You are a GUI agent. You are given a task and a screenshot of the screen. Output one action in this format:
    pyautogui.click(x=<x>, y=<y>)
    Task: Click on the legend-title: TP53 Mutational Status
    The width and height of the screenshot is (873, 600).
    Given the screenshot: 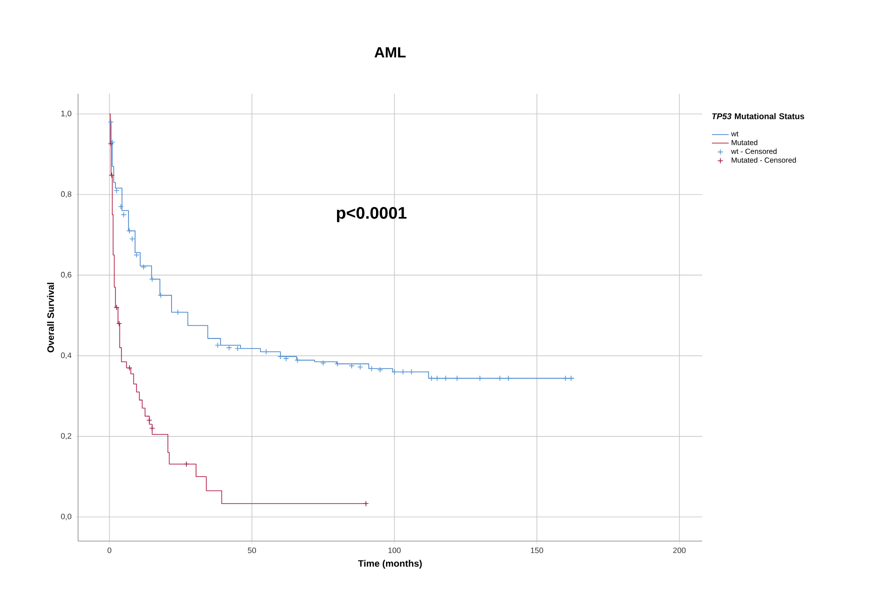 What is the action you would take?
    pyautogui.click(x=758, y=116)
    